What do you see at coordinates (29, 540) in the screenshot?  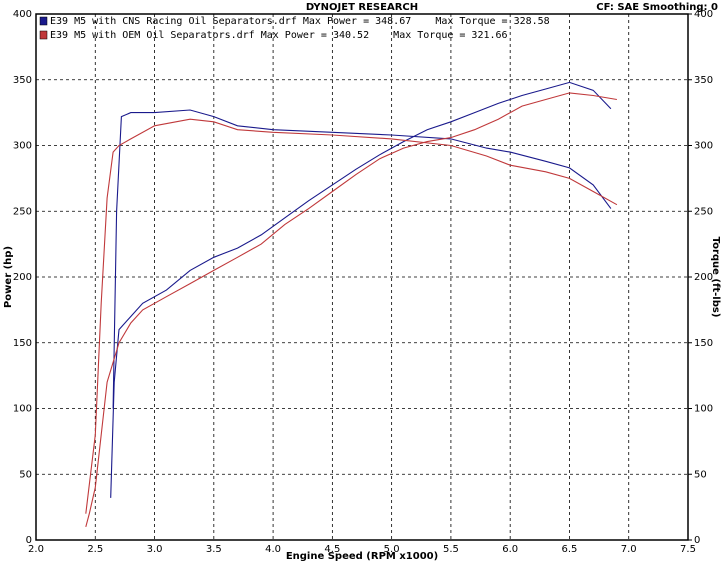 I see `y-tick-label: 0` at bounding box center [29, 540].